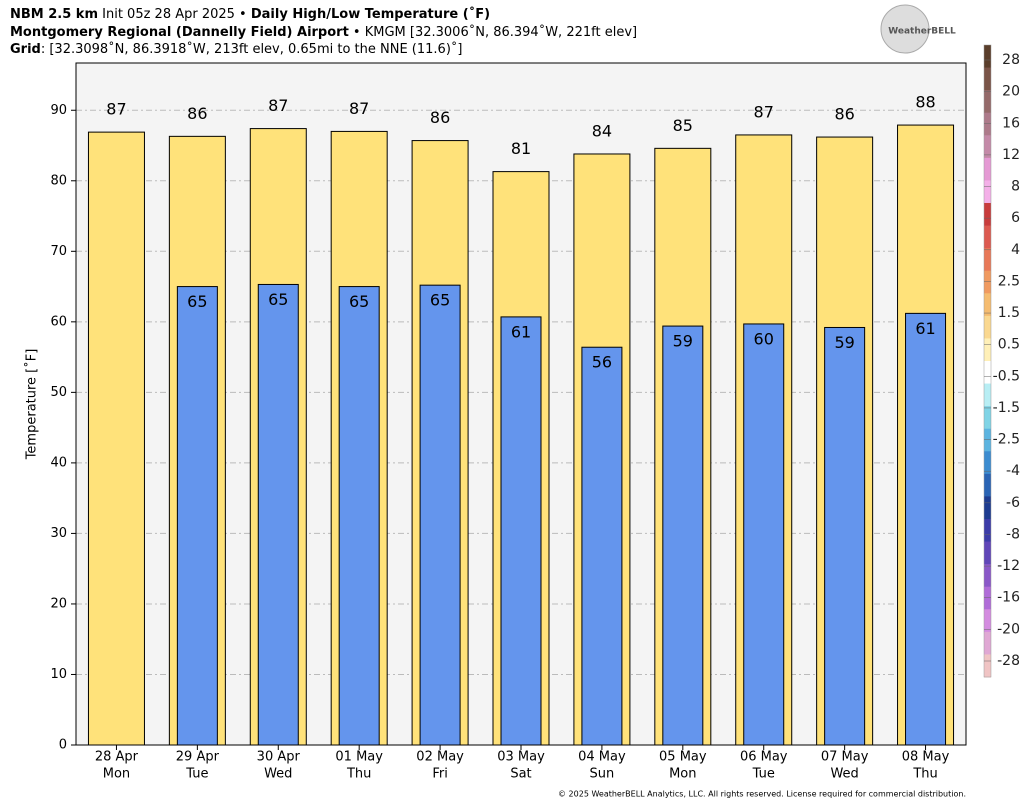 This screenshot has height=808, width=1024. Describe the element at coordinates (845, 757) in the screenshot. I see `x-tick-label: 07 May` at that location.